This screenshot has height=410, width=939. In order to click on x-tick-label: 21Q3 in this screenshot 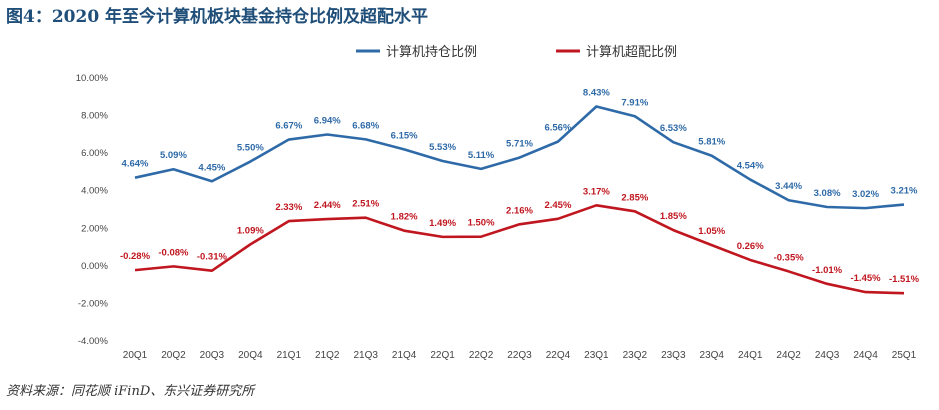, I will do `click(365, 355)`.